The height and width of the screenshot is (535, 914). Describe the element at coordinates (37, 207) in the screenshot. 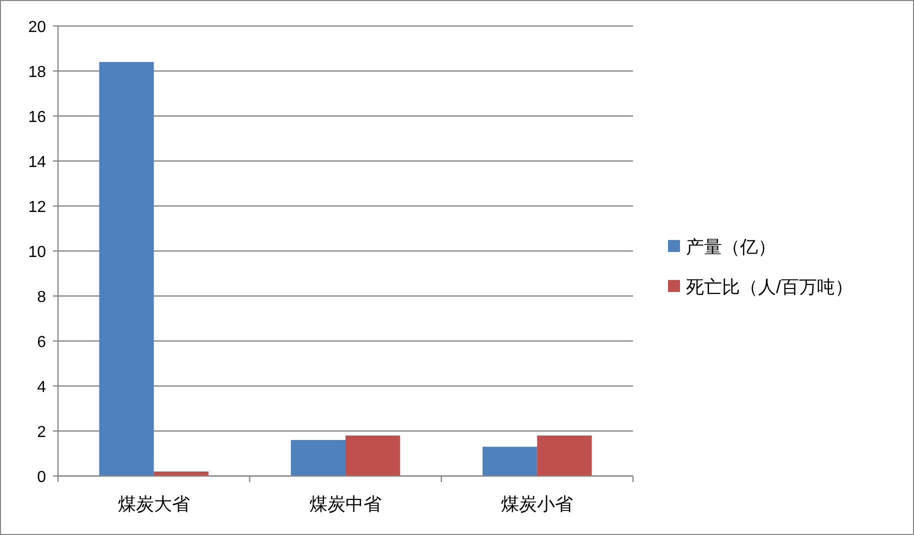

I see `y-tick-label: 12` at that location.